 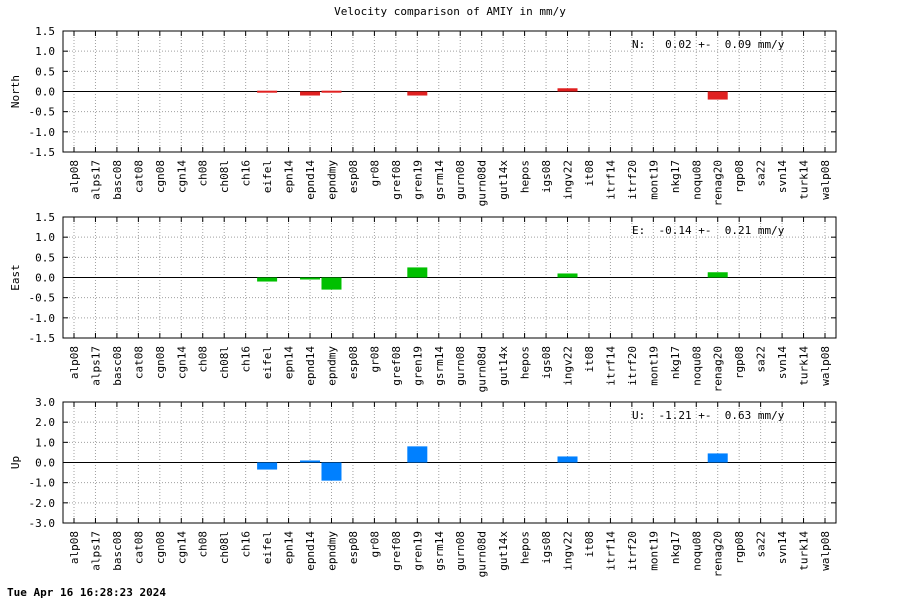 What do you see at coordinates (503, 551) in the screenshot?
I see `up-xtick-label: gut14x` at bounding box center [503, 551].